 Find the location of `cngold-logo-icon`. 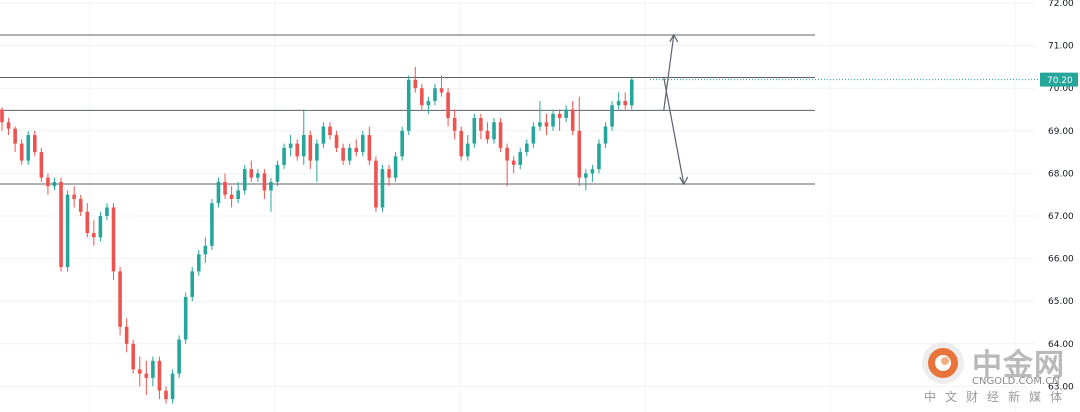

cngold-logo-icon is located at coordinates (943, 363).